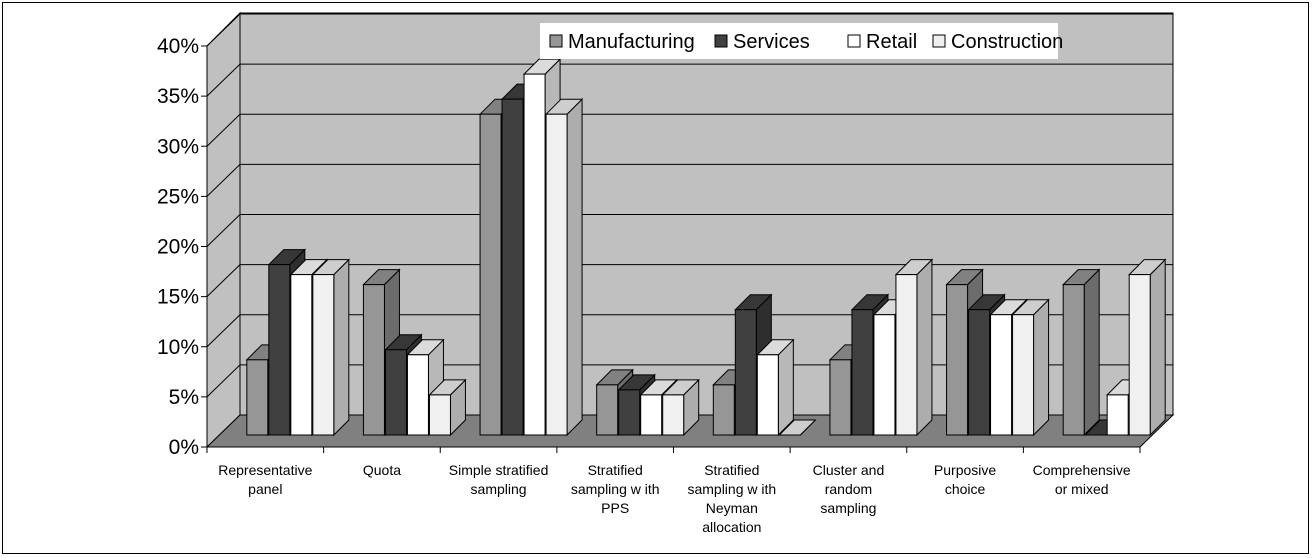 The height and width of the screenshot is (558, 1313). What do you see at coordinates (771, 42) in the screenshot?
I see `legend-label-services: Services` at bounding box center [771, 42].